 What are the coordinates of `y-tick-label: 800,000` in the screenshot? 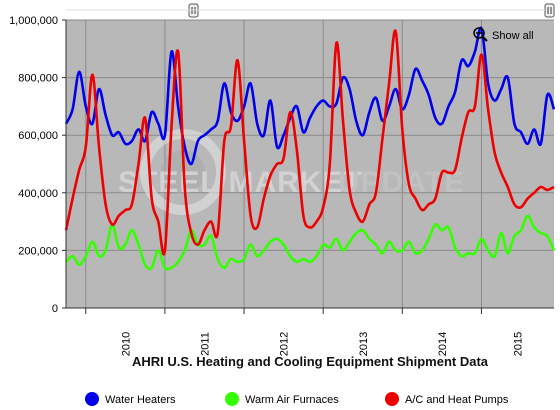 It's located at (38, 79).